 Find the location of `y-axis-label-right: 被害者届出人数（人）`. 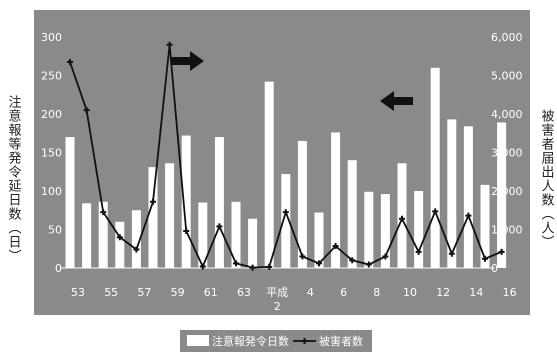

y-axis-label-right: 被害者届出人数（人） is located at coordinates (546, 178).